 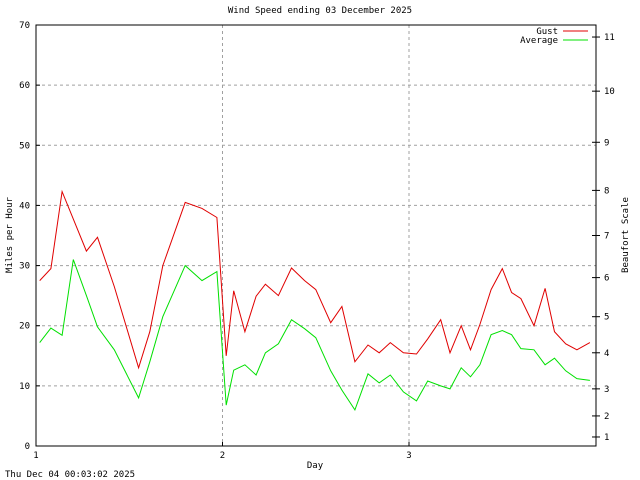 What do you see at coordinates (606, 191) in the screenshot?
I see `y2-tick-label: 8` at bounding box center [606, 191].